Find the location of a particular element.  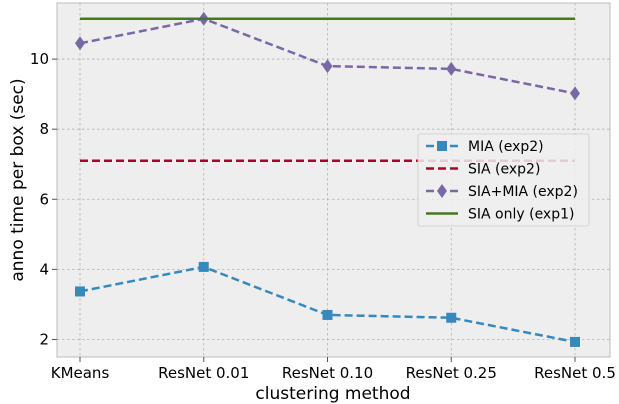

y-axis-label: anno time per box (sec) is located at coordinates (18, 179).